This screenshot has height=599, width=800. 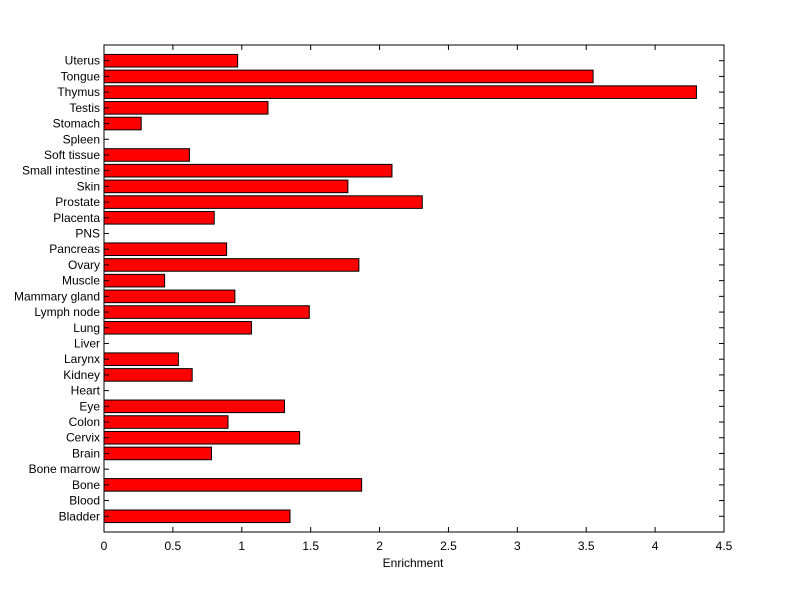 I want to click on y-tick-label: Kidney, so click(x=81, y=375).